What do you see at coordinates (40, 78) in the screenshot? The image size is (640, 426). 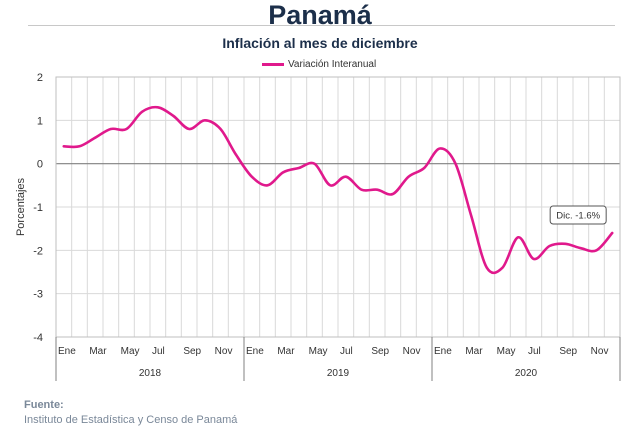 I see `y-tick-label: 2` at bounding box center [40, 78].